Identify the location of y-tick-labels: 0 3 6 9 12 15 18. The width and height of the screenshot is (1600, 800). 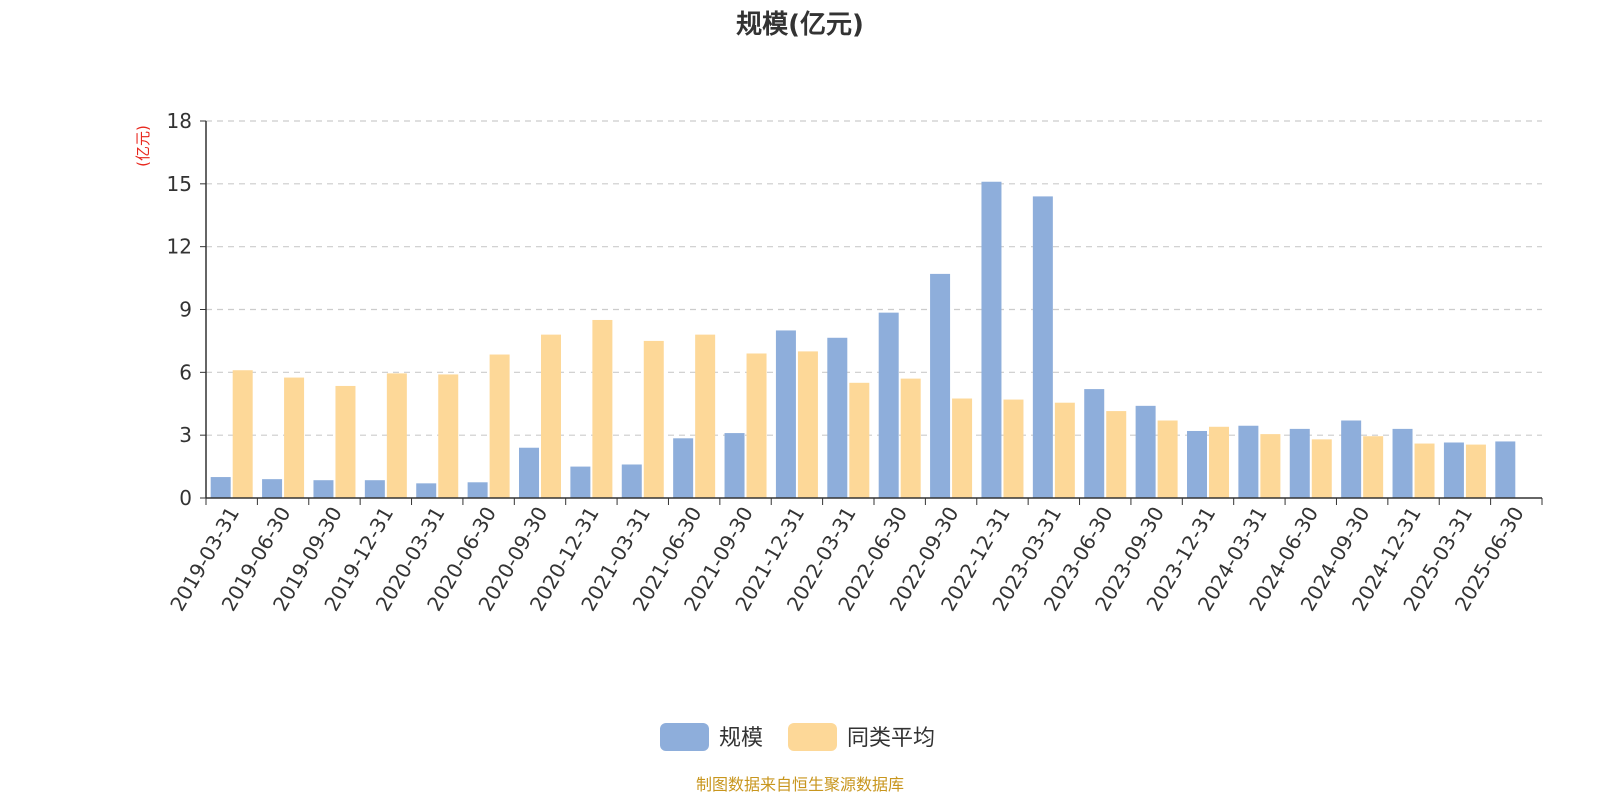
(179, 309).